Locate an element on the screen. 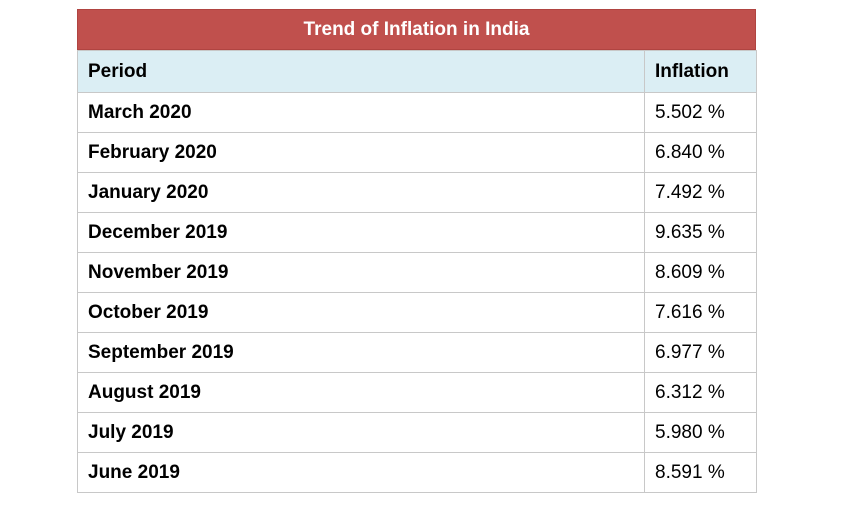 Image resolution: width=850 pixels, height=510 pixels. period-cell: September 2019 is located at coordinates (361, 352).